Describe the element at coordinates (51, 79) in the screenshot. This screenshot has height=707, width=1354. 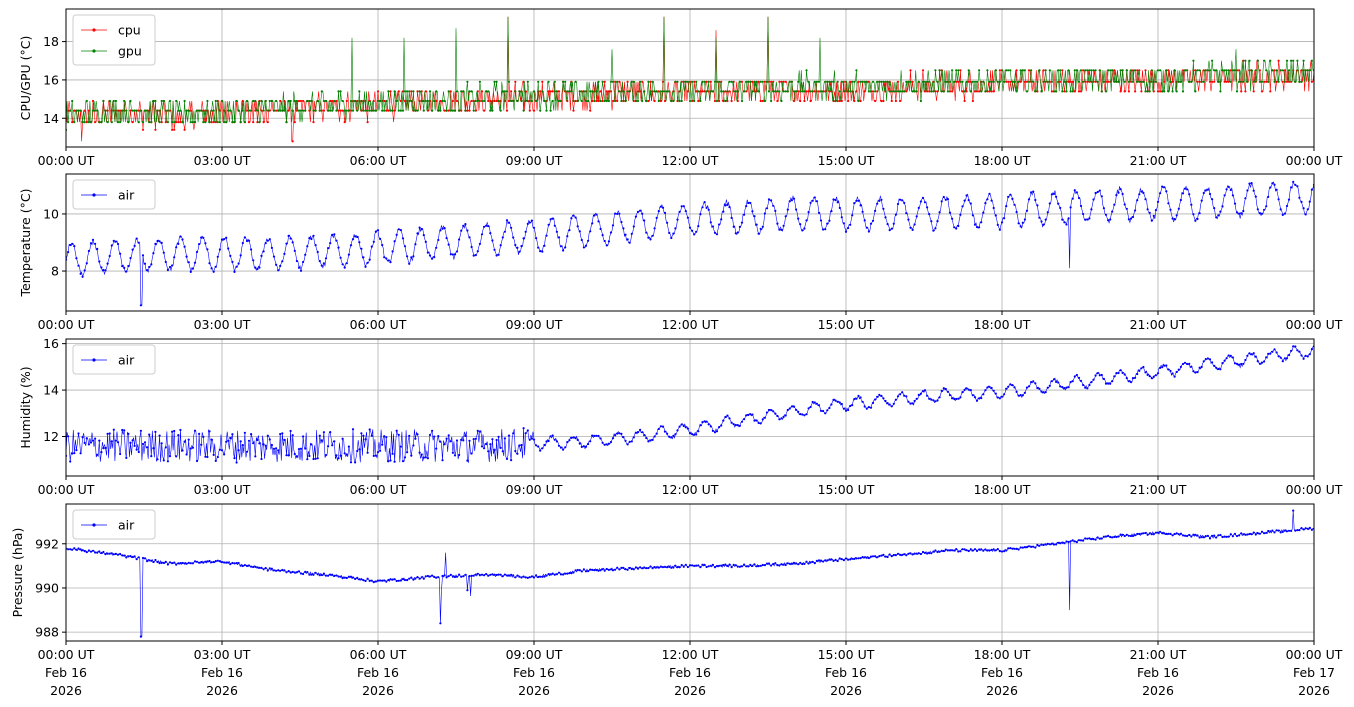
I see `y-tick-label: 16` at that location.